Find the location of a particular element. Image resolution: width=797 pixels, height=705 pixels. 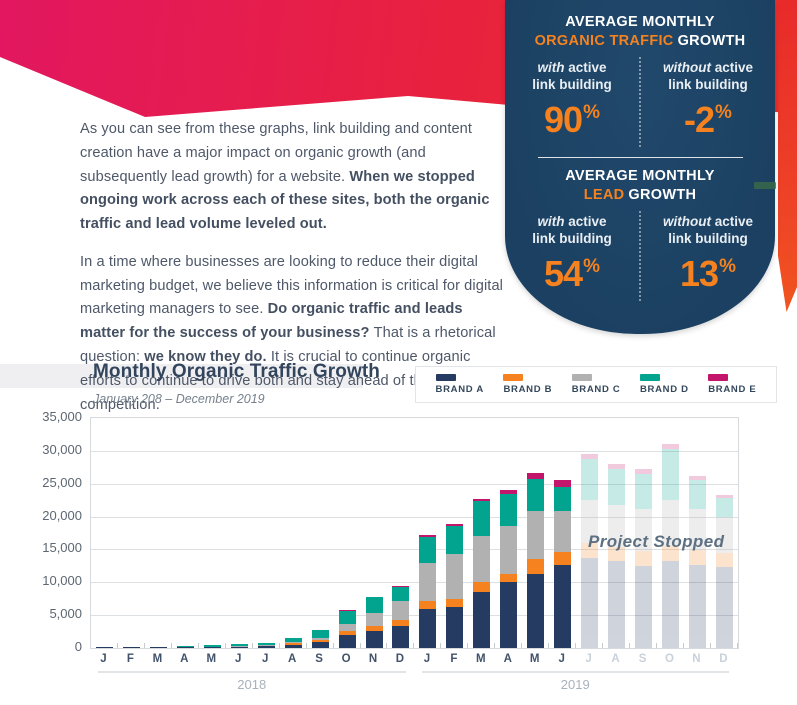

month-label: N is located at coordinates (373, 659).